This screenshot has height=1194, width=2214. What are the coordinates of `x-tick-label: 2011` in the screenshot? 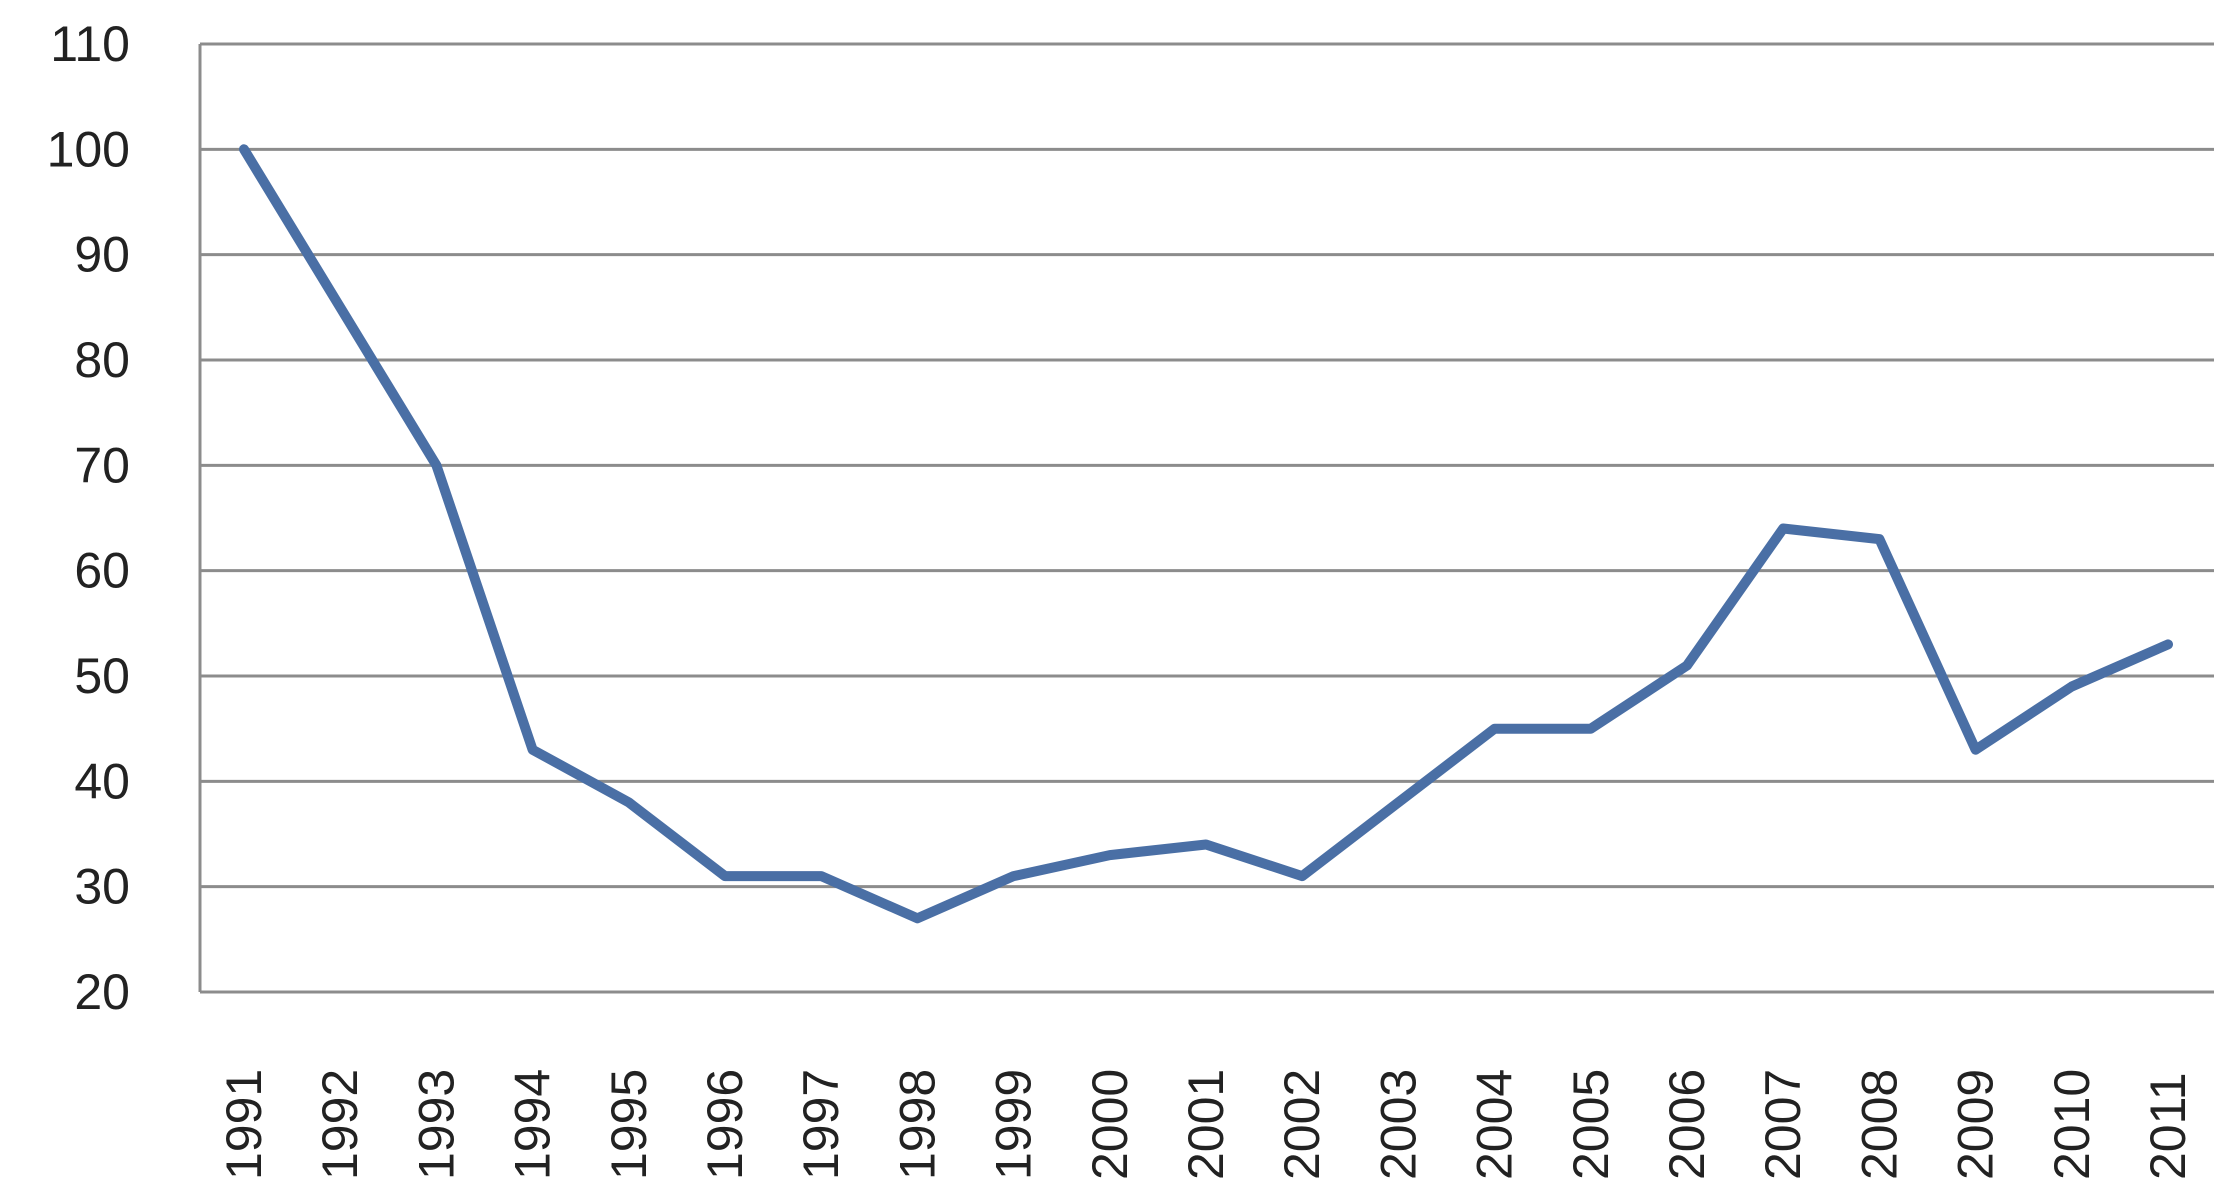 It's located at (2168, 1126).